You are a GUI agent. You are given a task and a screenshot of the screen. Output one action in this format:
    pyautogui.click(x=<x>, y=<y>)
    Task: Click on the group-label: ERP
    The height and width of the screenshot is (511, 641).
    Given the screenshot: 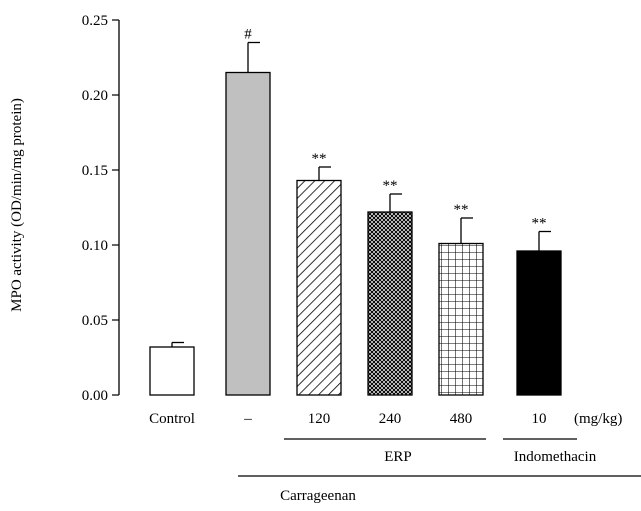 What is the action you would take?
    pyautogui.click(x=398, y=457)
    